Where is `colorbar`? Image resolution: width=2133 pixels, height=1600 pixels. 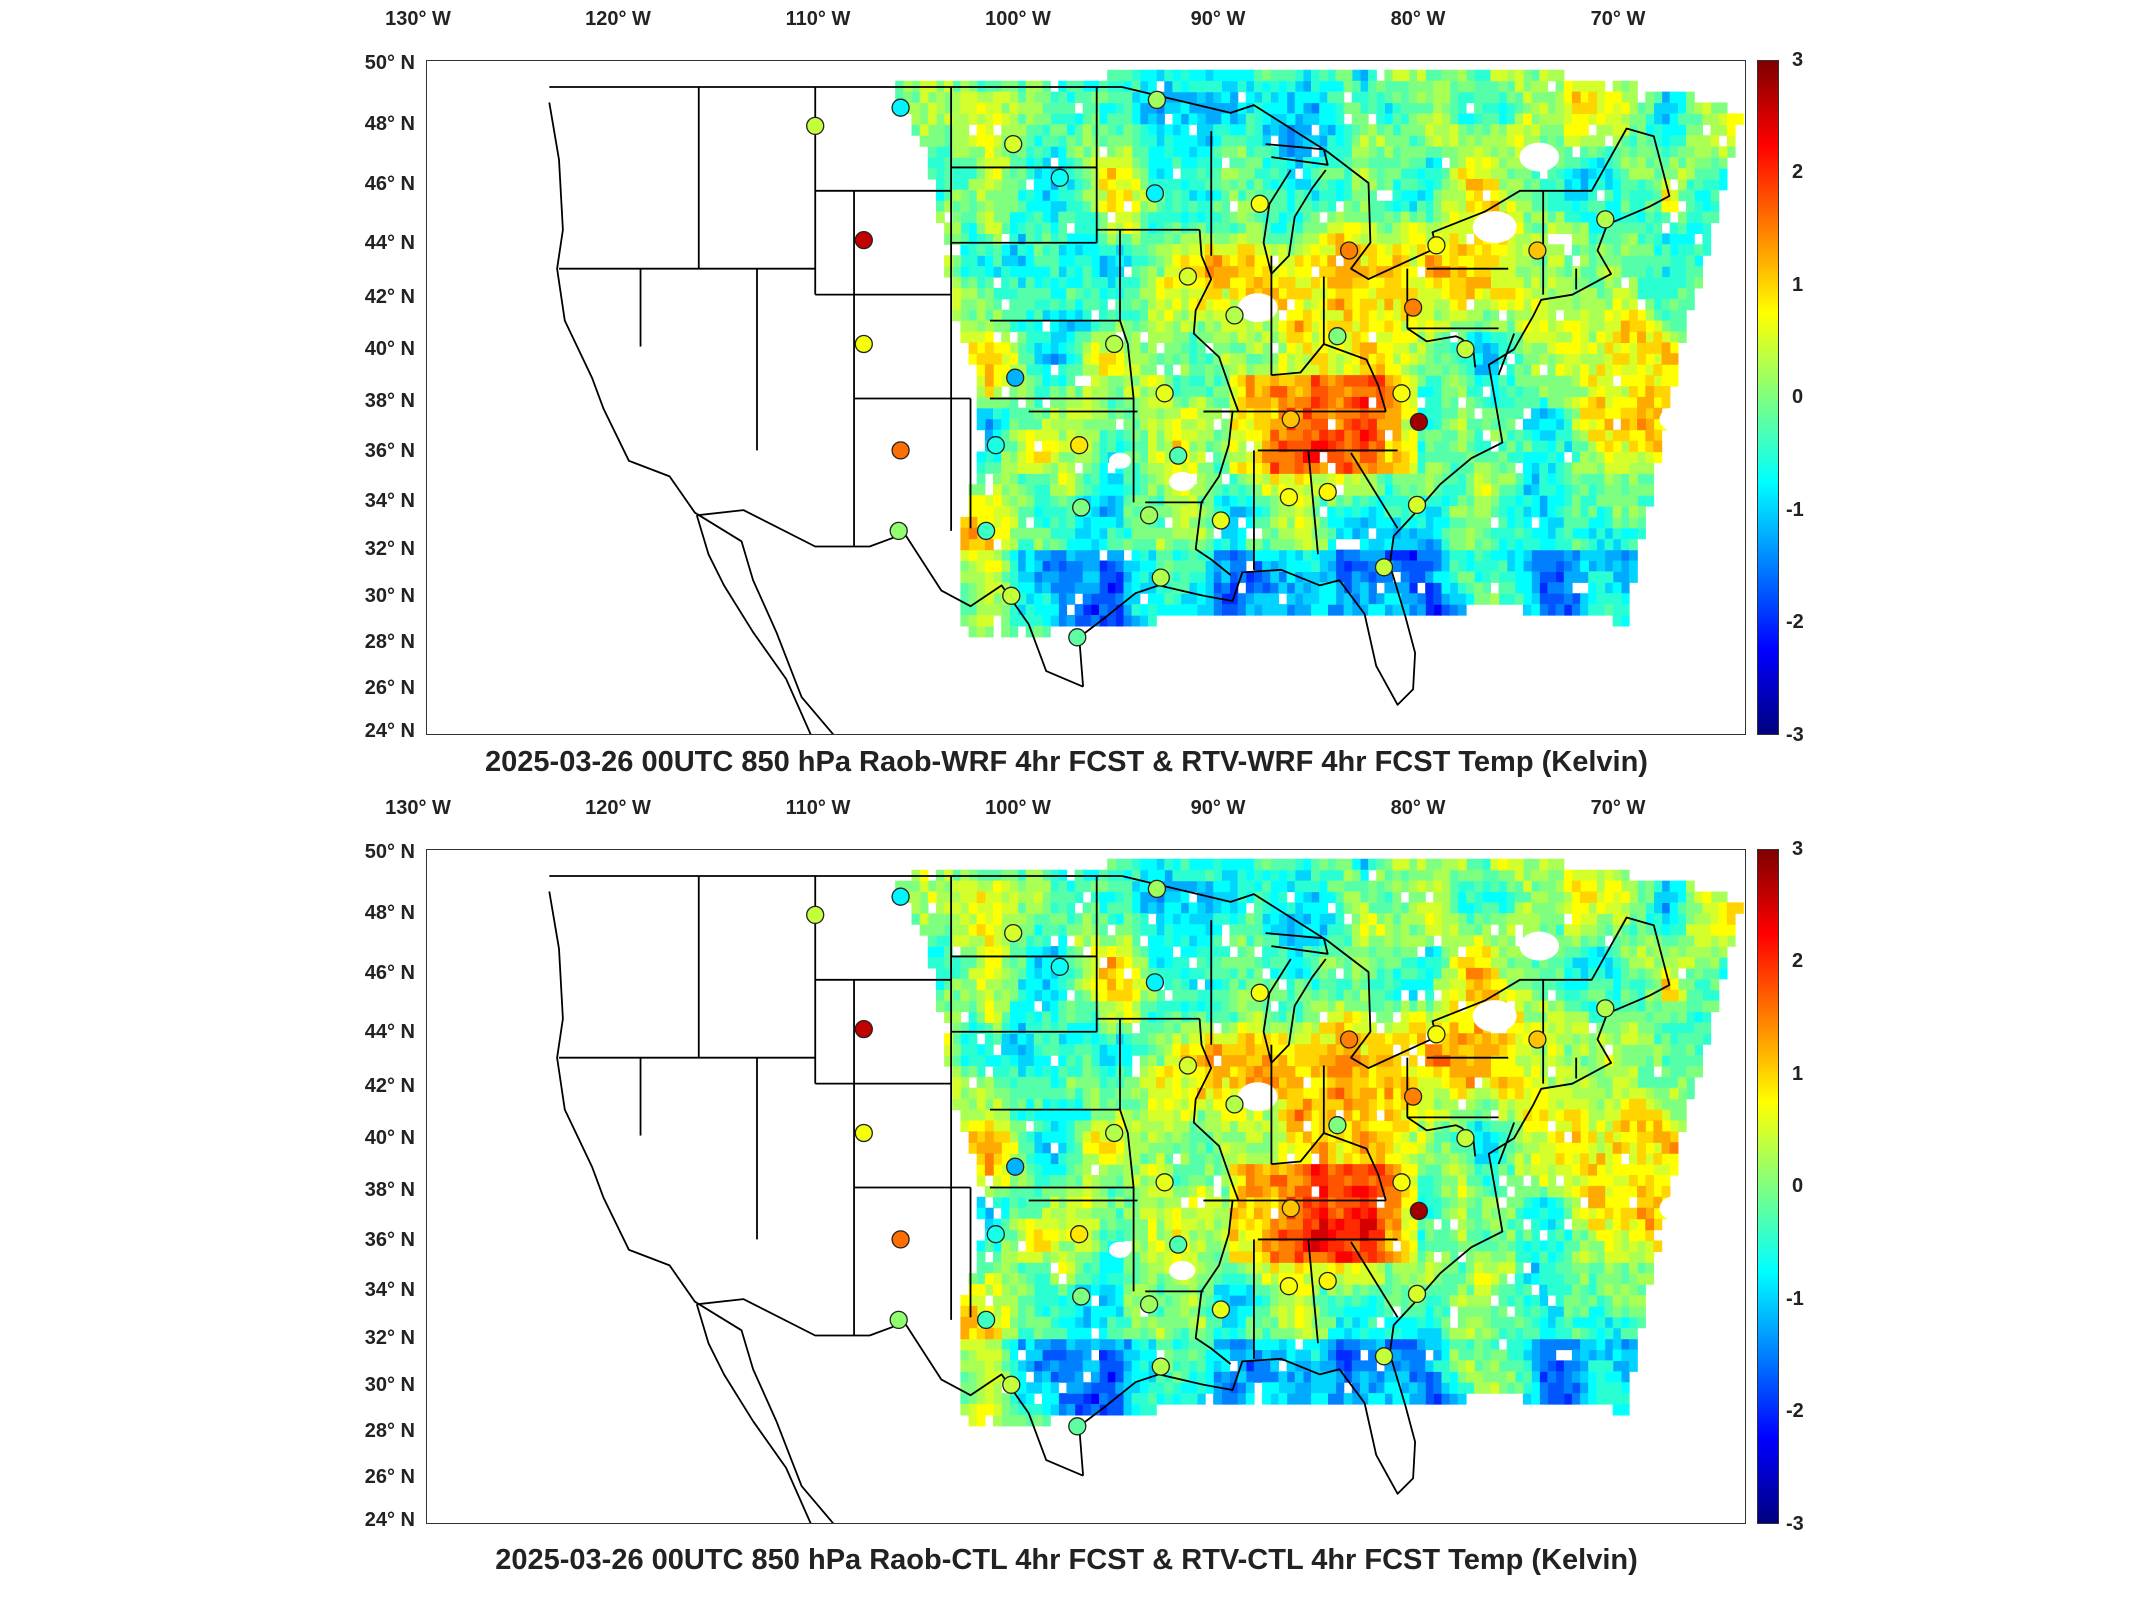 colorbar is located at coordinates (1768, 397).